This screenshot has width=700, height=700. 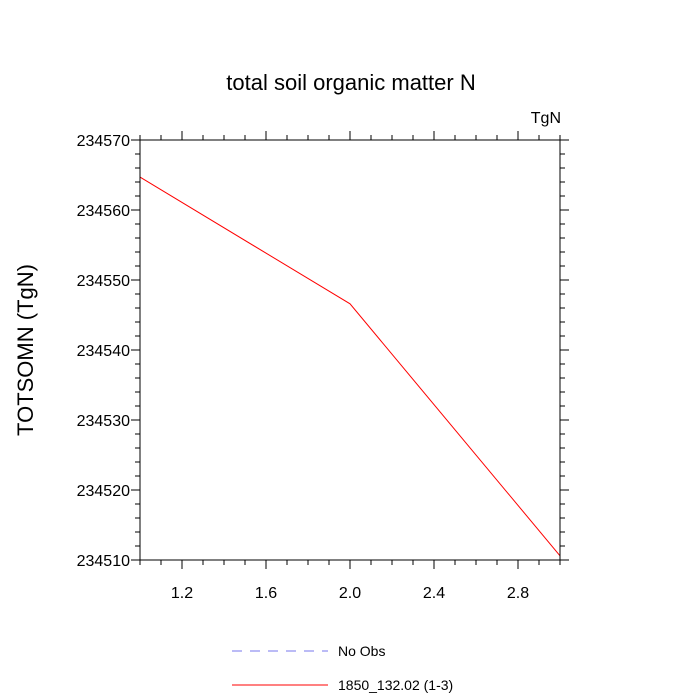 I want to click on x-tick-labels: 1.2 1.6 2.0 2.4 2.8, so click(x=350, y=593).